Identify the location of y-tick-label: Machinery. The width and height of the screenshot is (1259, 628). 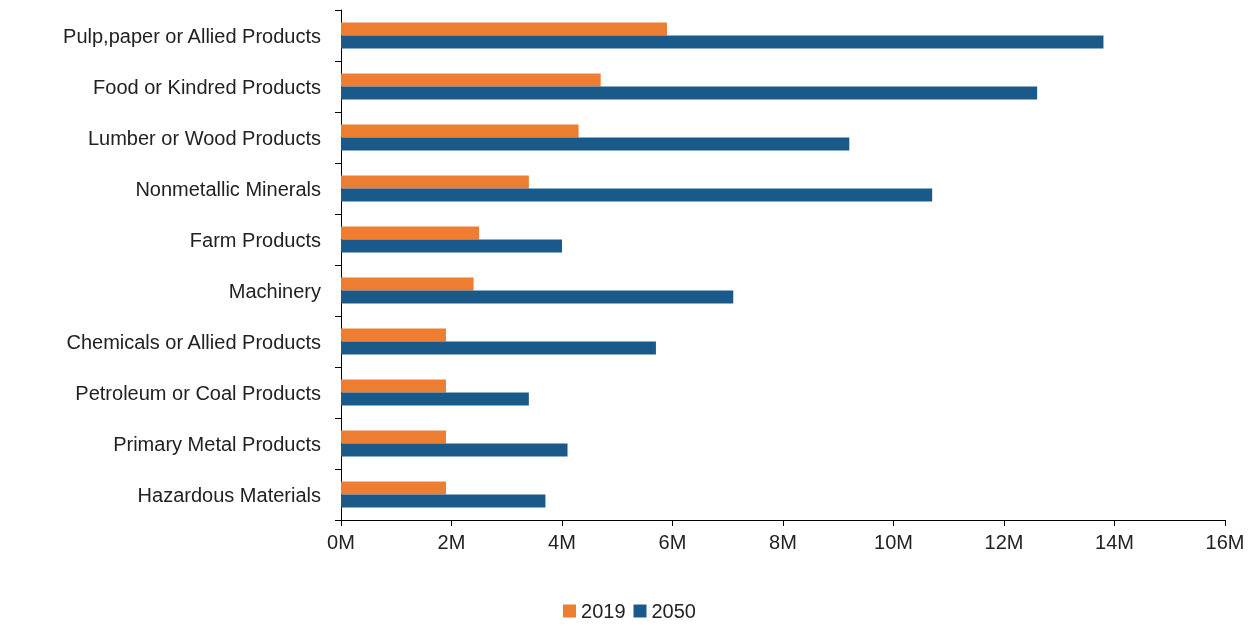
(274, 290).